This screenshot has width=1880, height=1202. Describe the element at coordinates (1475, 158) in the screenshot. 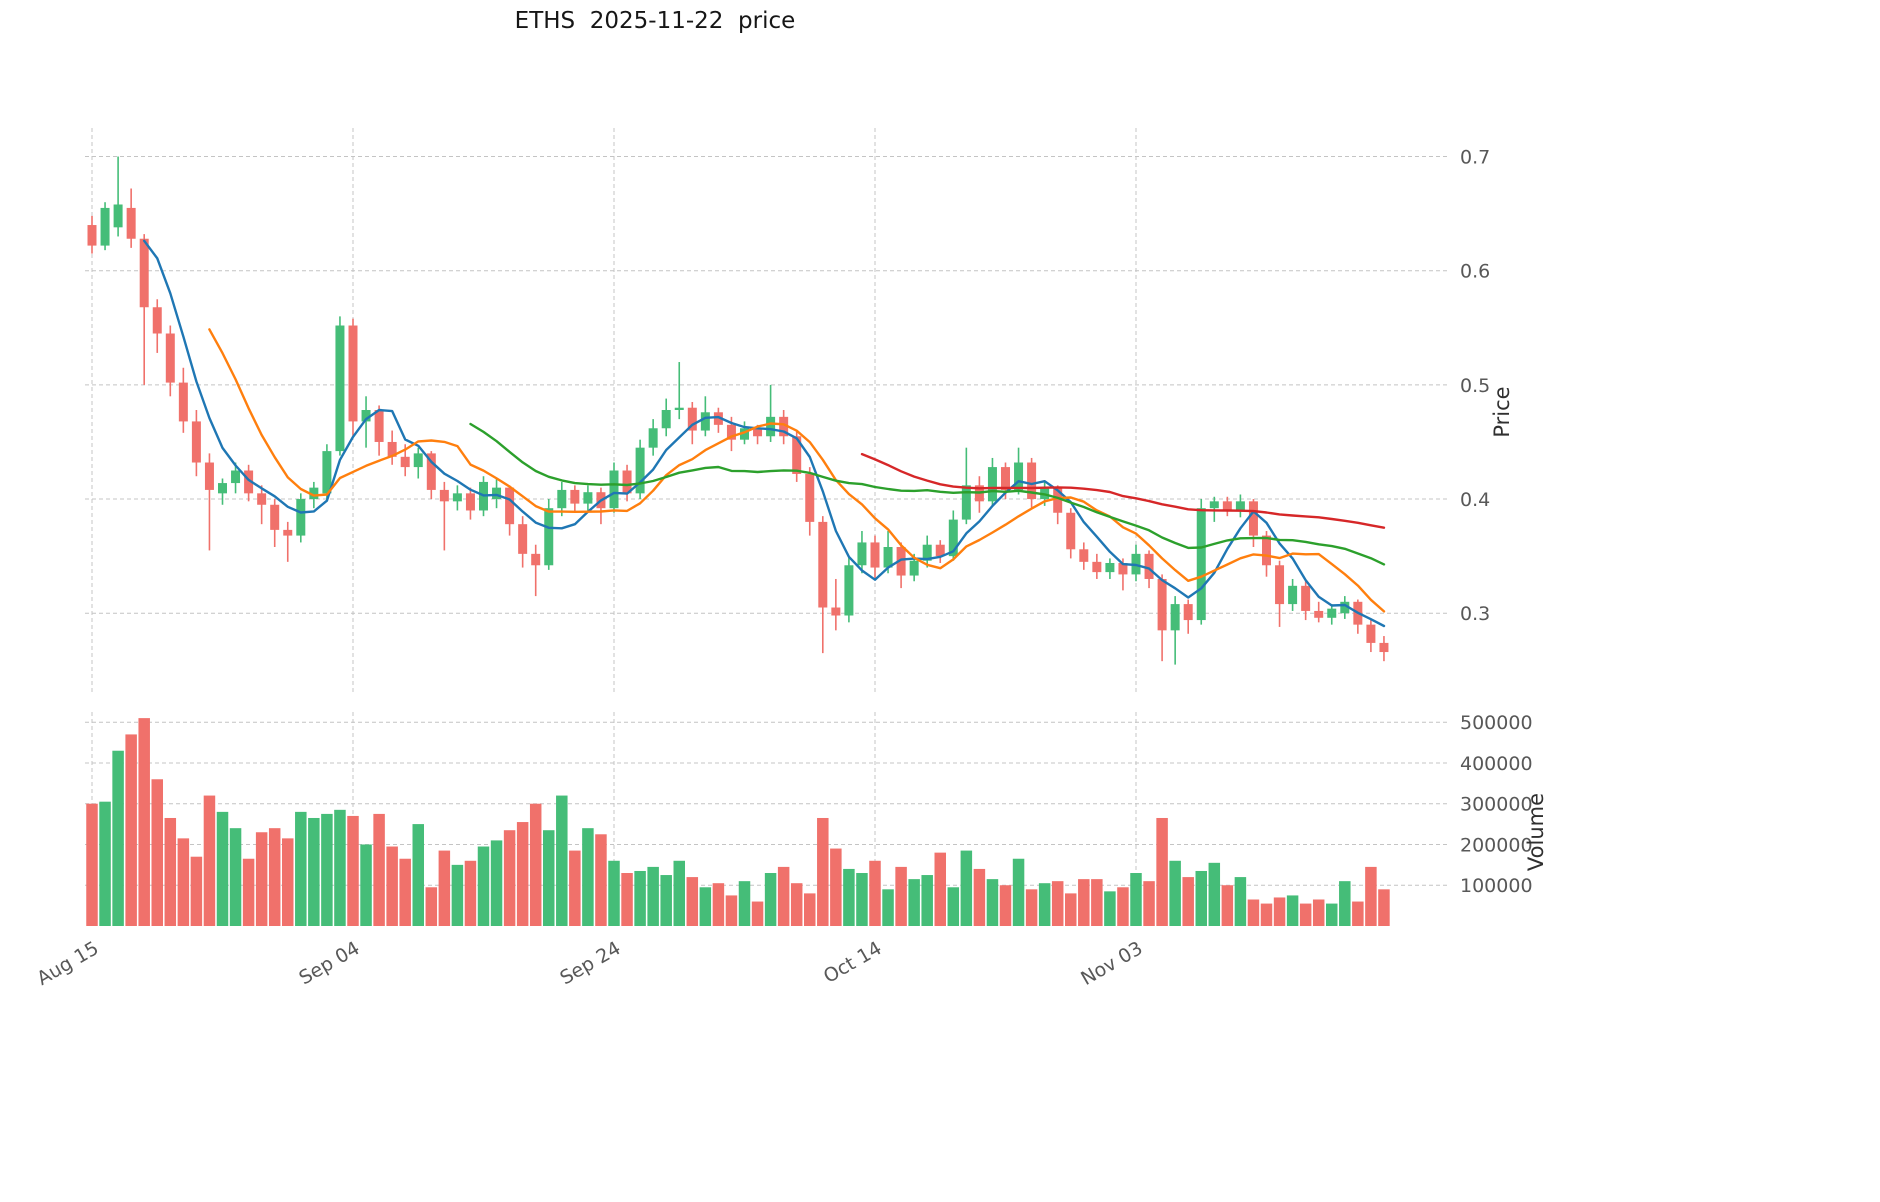

I see `price-tick-label: 0.7` at that location.